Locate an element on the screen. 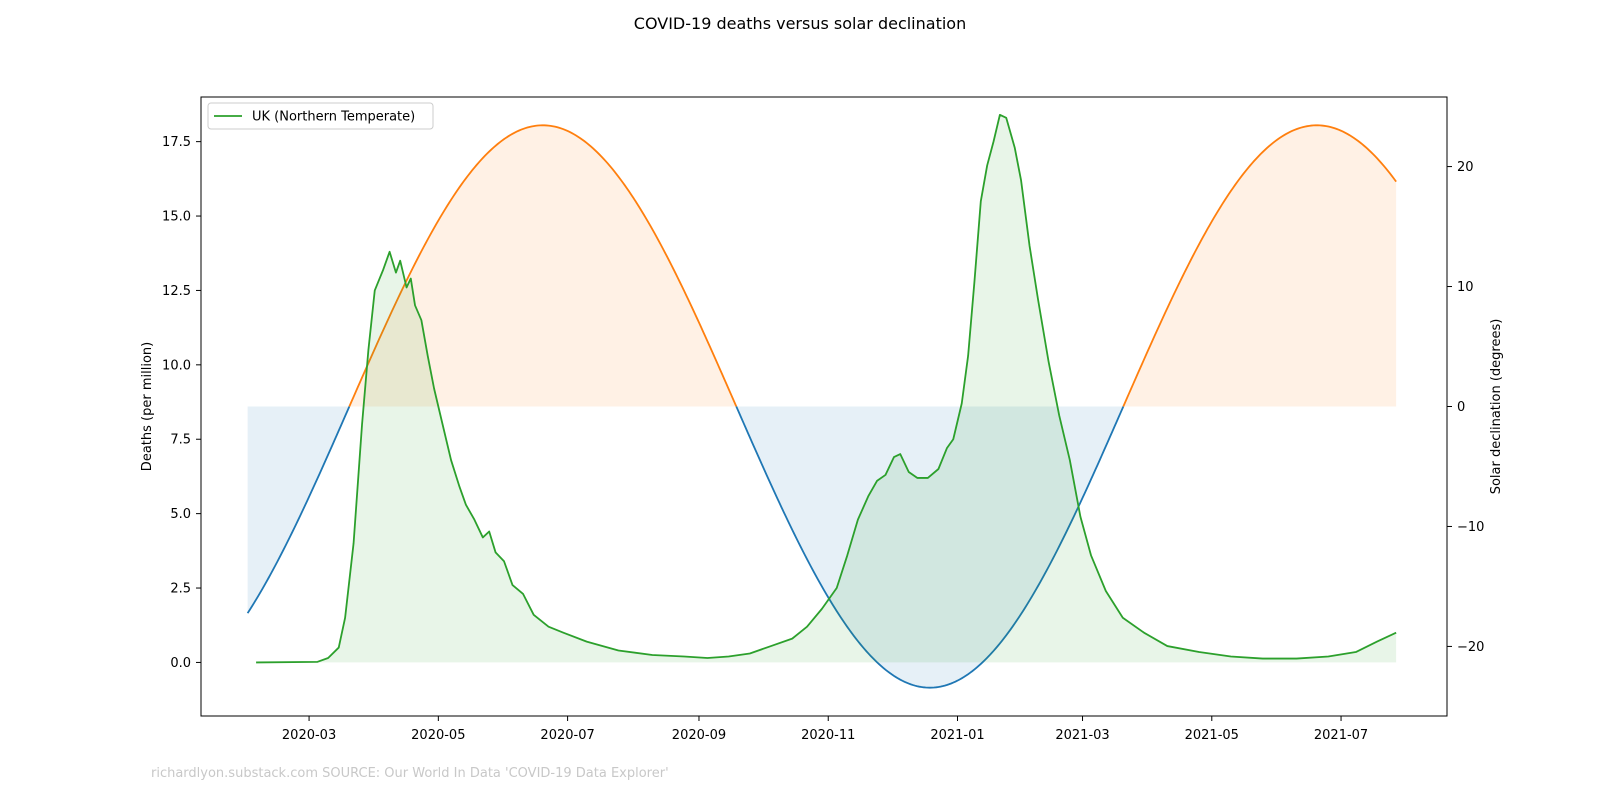 The width and height of the screenshot is (1600, 800). x-tick-label: 2020-03 is located at coordinates (309, 735).